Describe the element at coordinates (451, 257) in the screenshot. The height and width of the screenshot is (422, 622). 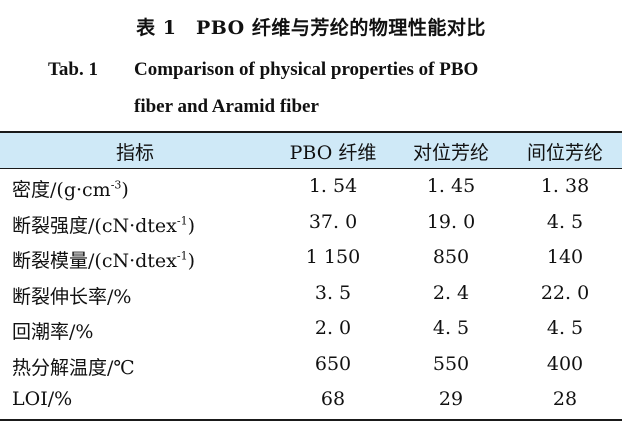
I see `table-cell: 850` at that location.